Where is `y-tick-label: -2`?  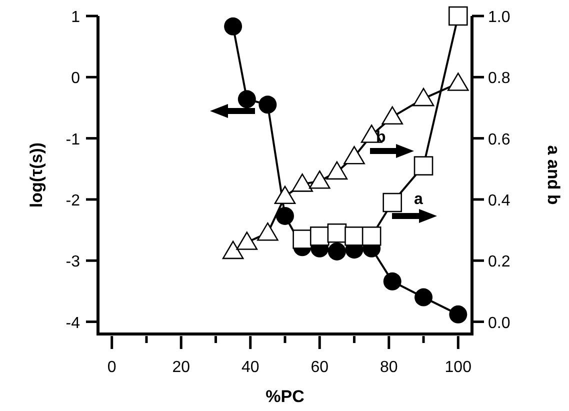 y-tick-label: -2 is located at coordinates (73, 201).